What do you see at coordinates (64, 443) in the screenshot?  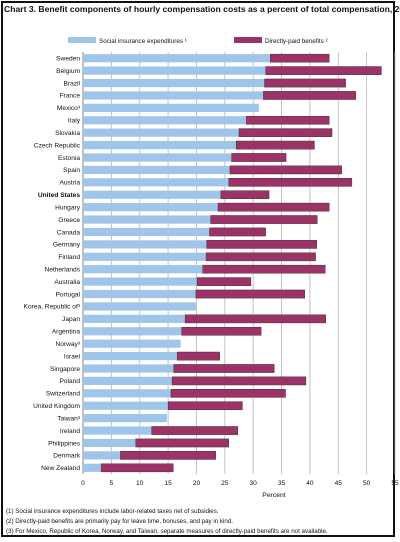 I see `category-label-philippines: Philippines` at bounding box center [64, 443].